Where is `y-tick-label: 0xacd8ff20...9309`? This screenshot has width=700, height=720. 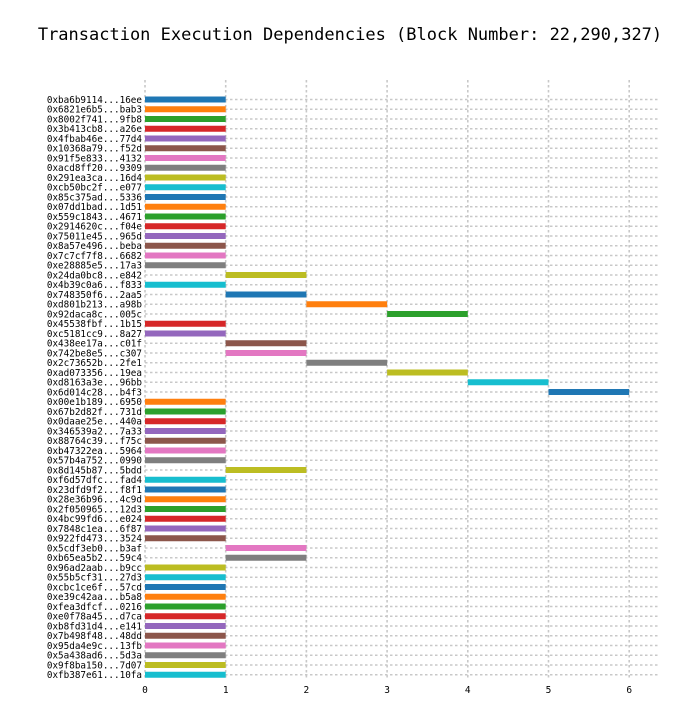
y-tick-label: 0xacd8ff20...9309 is located at coordinates (94, 168).